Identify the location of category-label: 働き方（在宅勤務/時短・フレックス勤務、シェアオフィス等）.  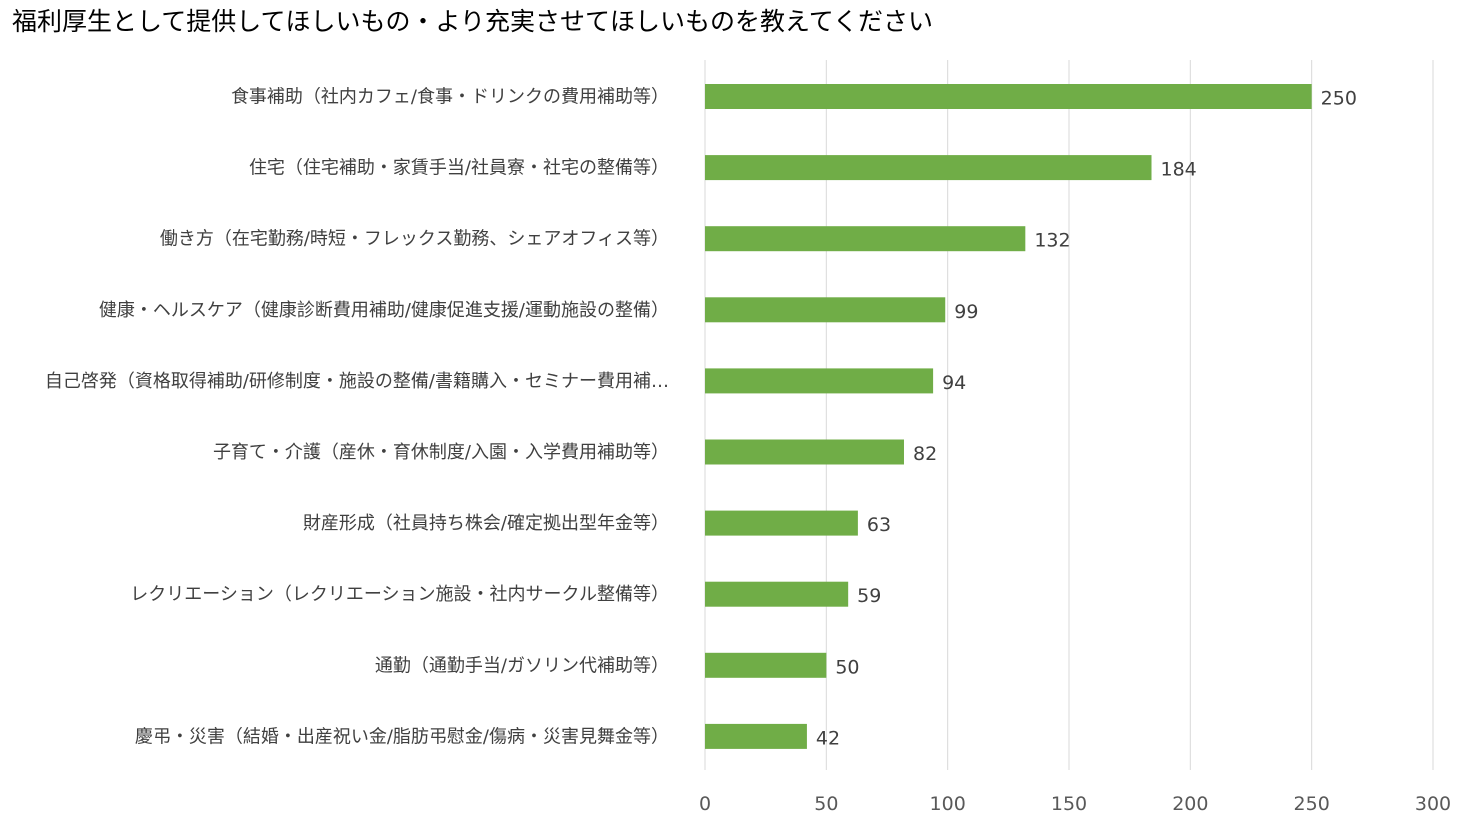
(414, 239).